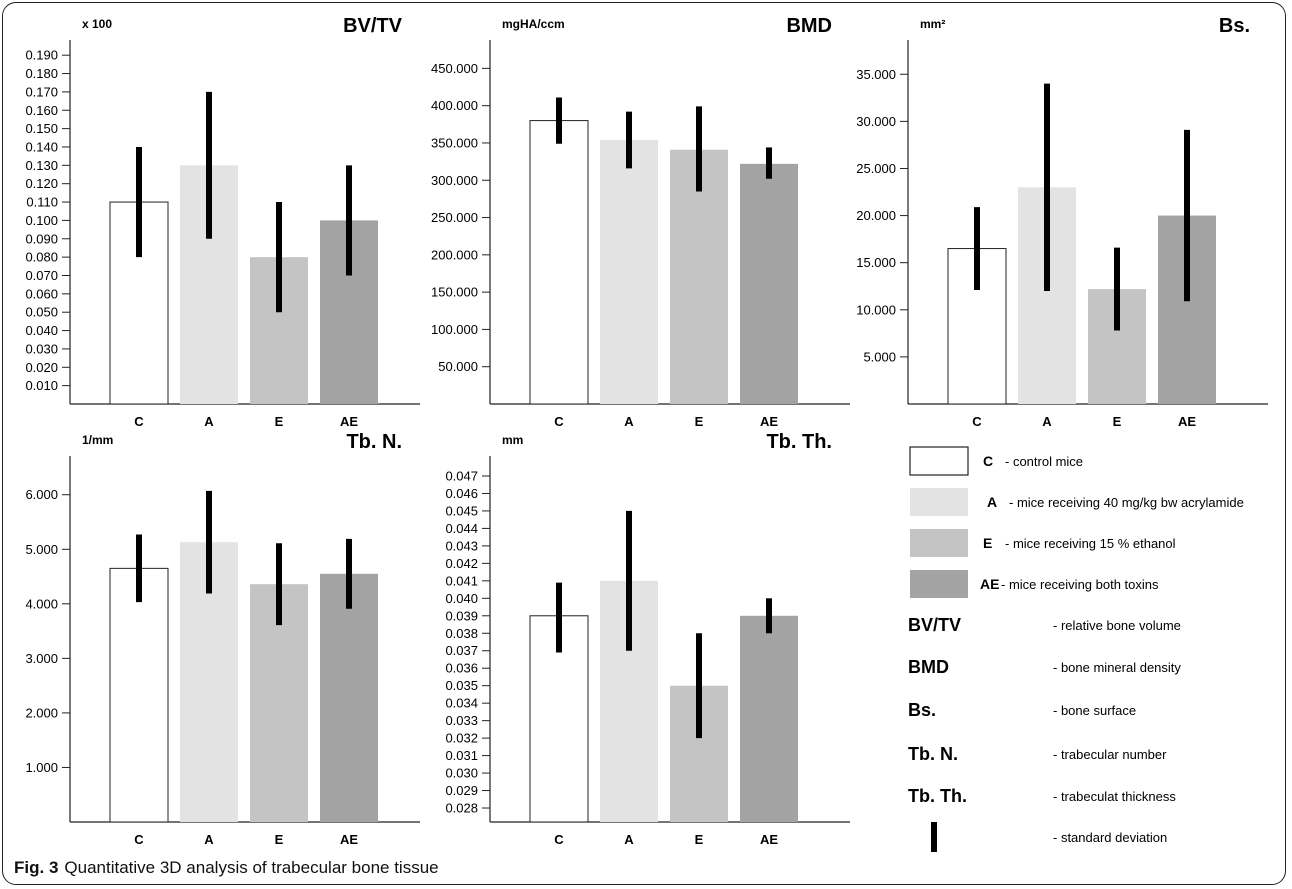 The height and width of the screenshot is (889, 1292). I want to click on chart-title: Bs., so click(1234, 26).